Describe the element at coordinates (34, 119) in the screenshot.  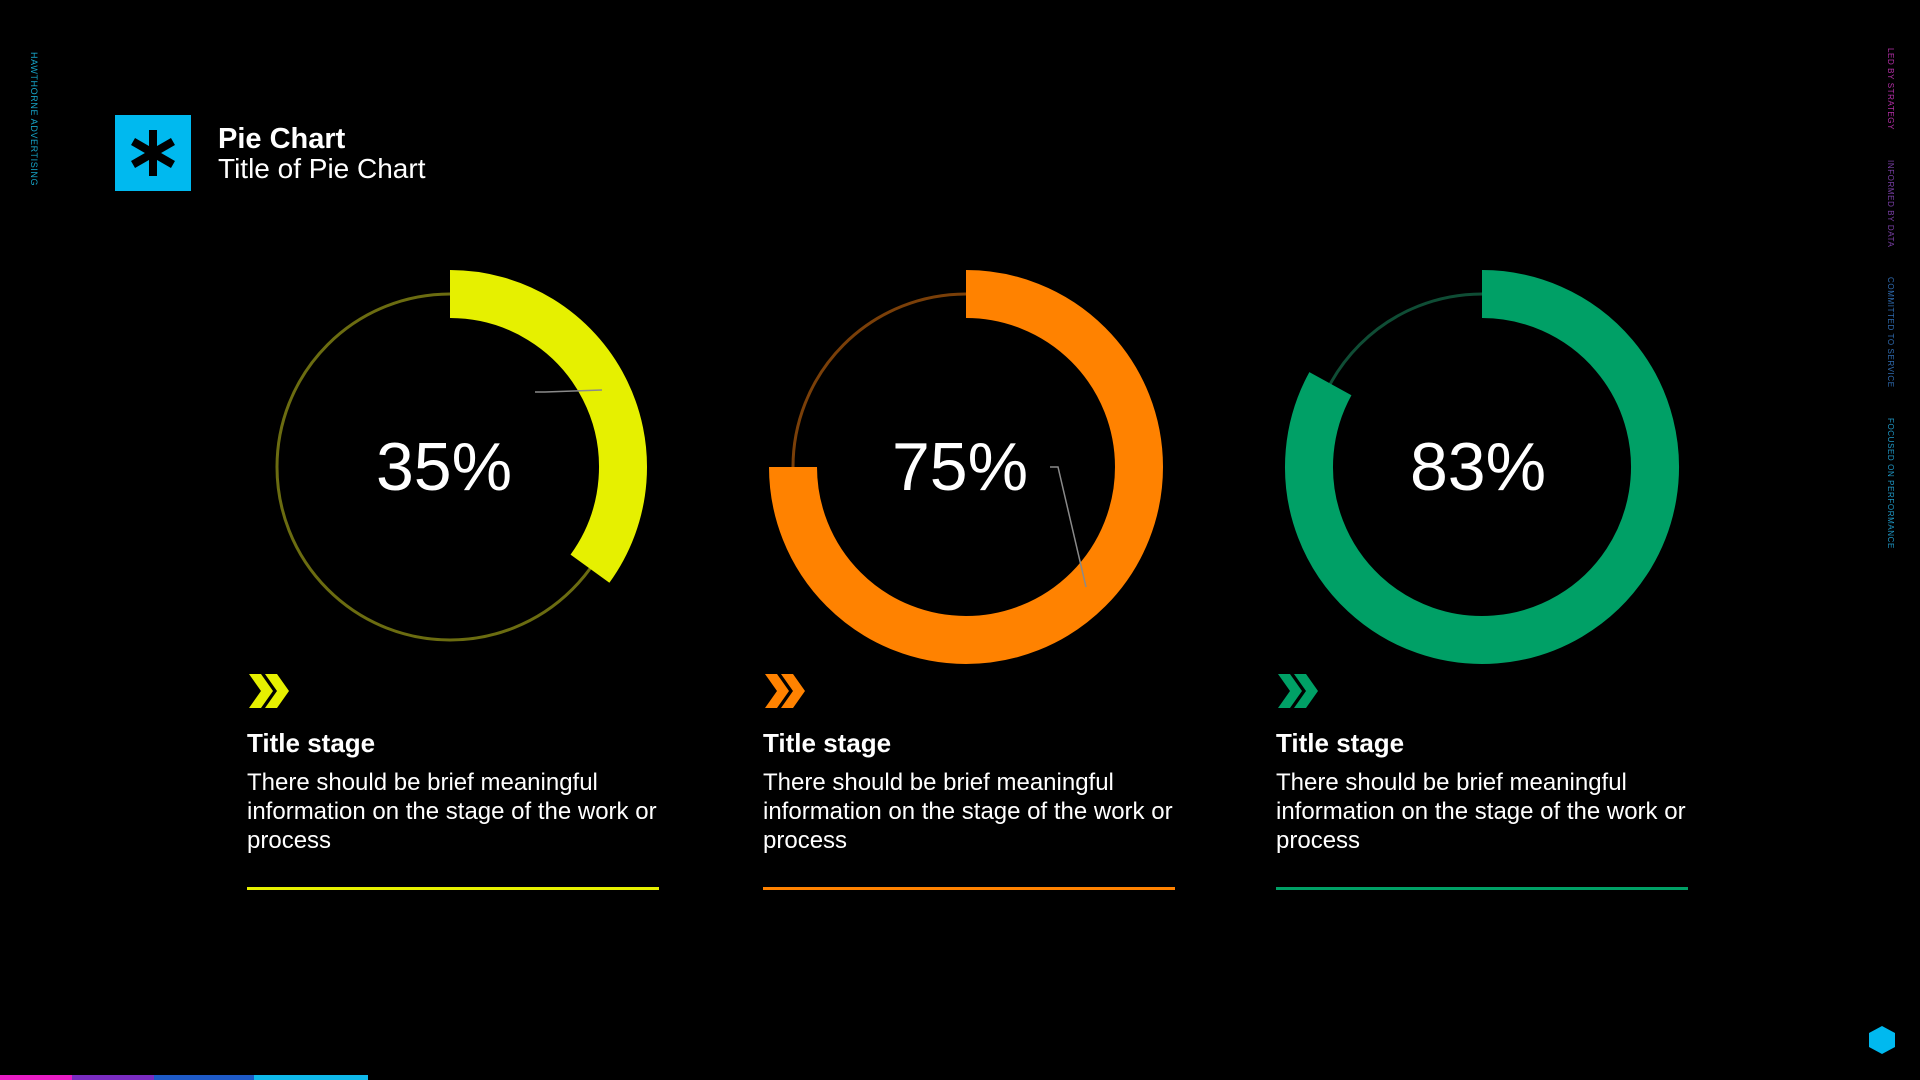
I see `brand-vertical-text: HAWTHORNE ADVERTISING` at that location.